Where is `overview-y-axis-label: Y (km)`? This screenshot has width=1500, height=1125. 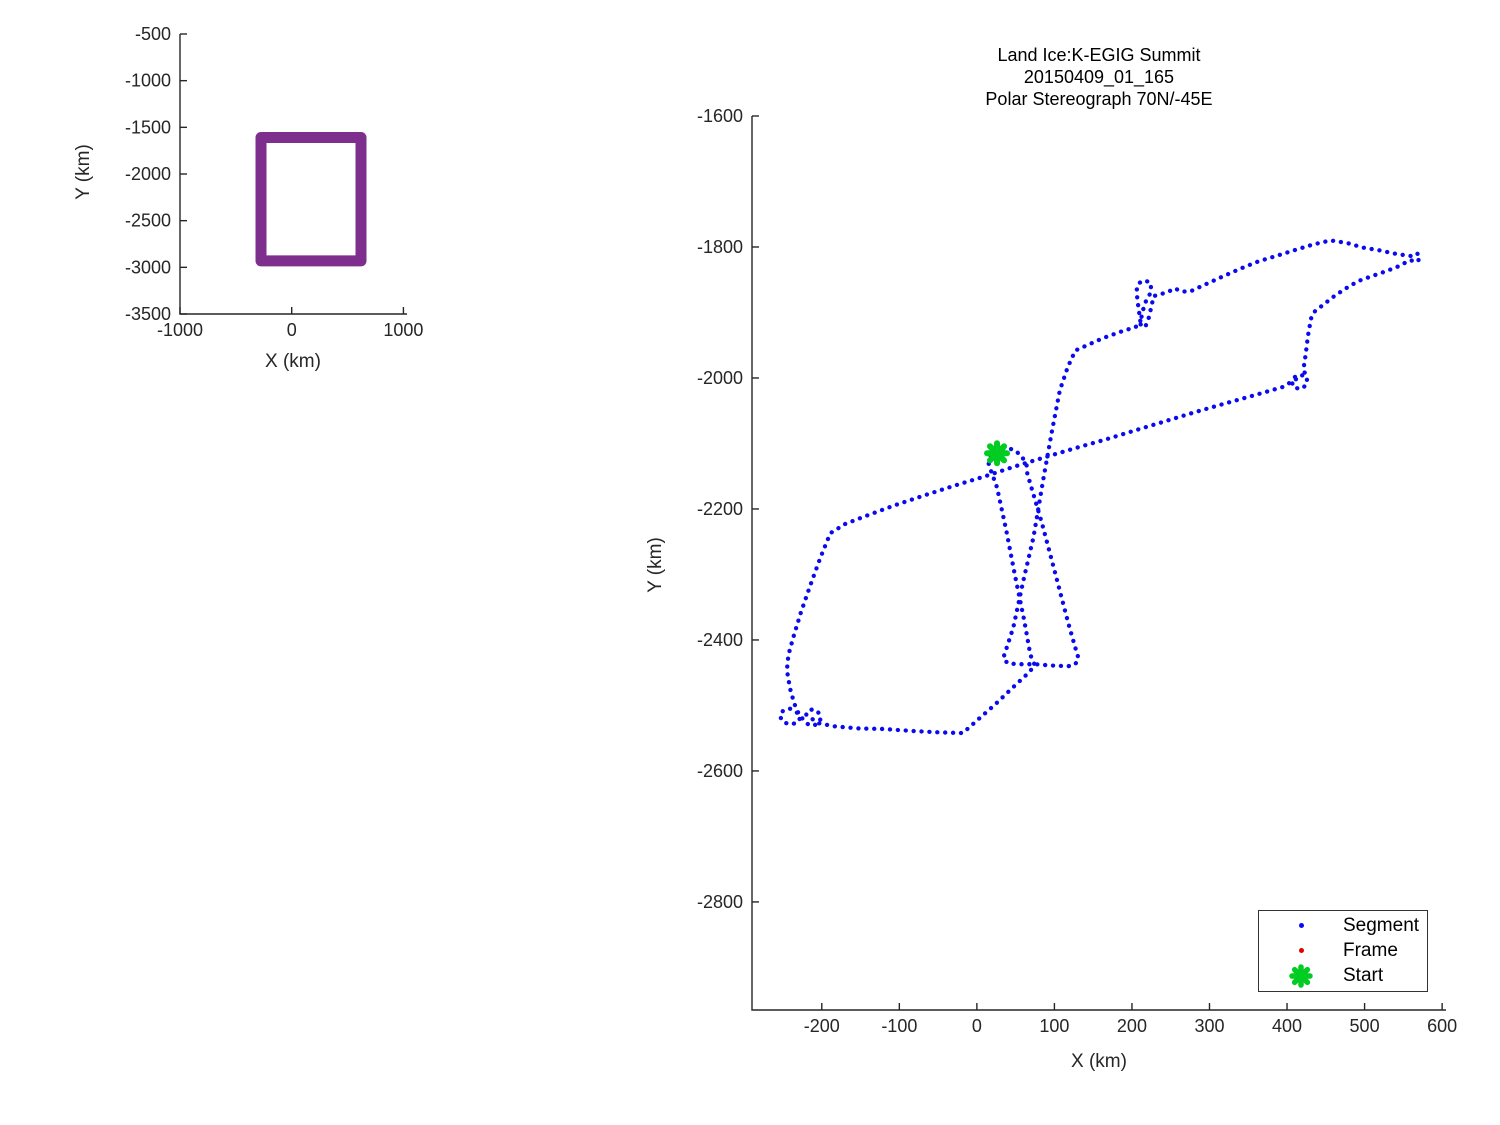 overview-y-axis-label: Y (km) is located at coordinates (83, 172).